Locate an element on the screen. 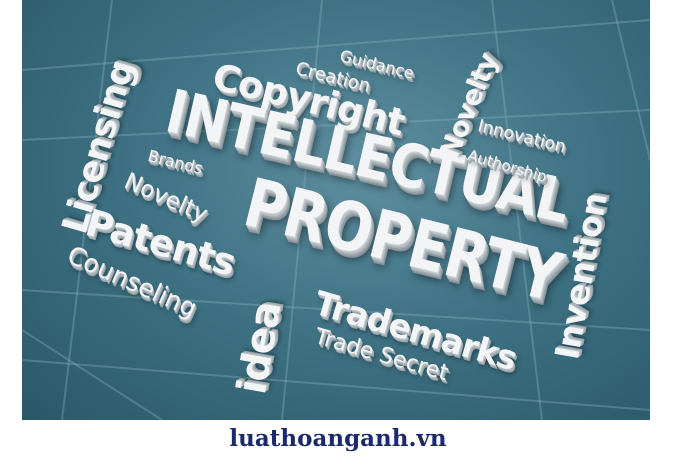  footer: luathoanganh.vn is located at coordinates (338, 445).